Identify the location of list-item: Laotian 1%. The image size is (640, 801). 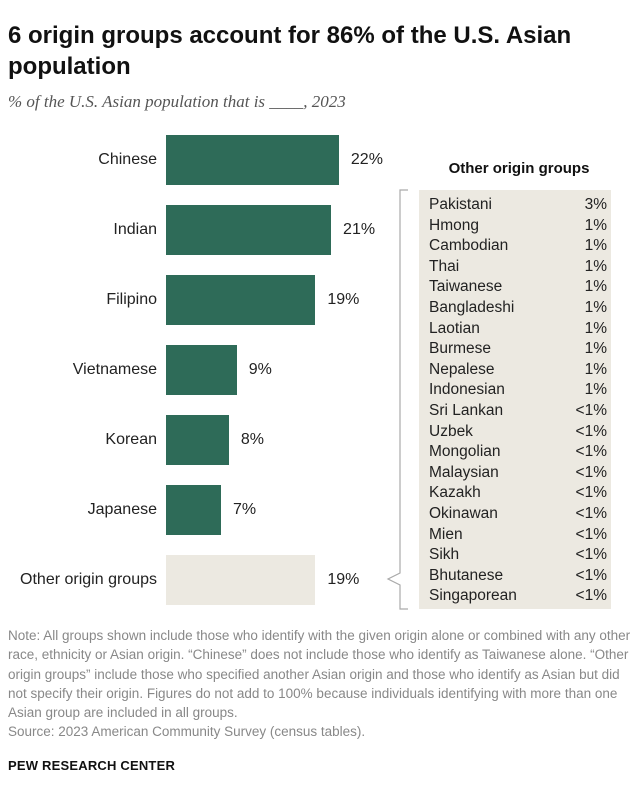
(518, 329).